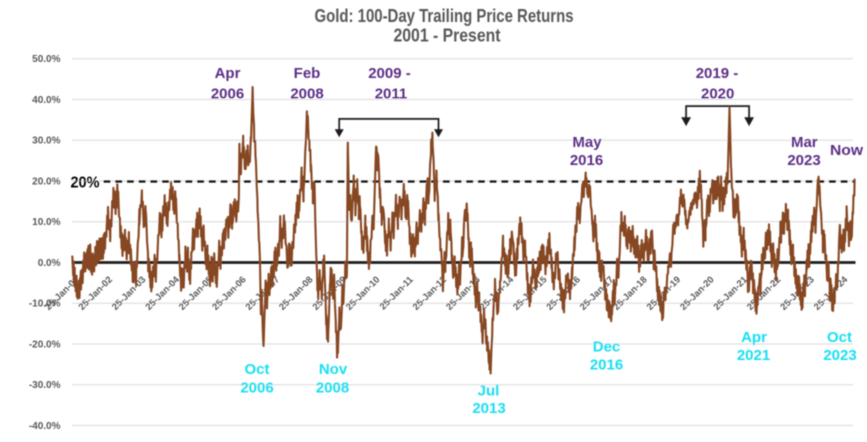 The height and width of the screenshot is (442, 867). Describe the element at coordinates (587, 142) in the screenshot. I see `svg-text: May` at that location.